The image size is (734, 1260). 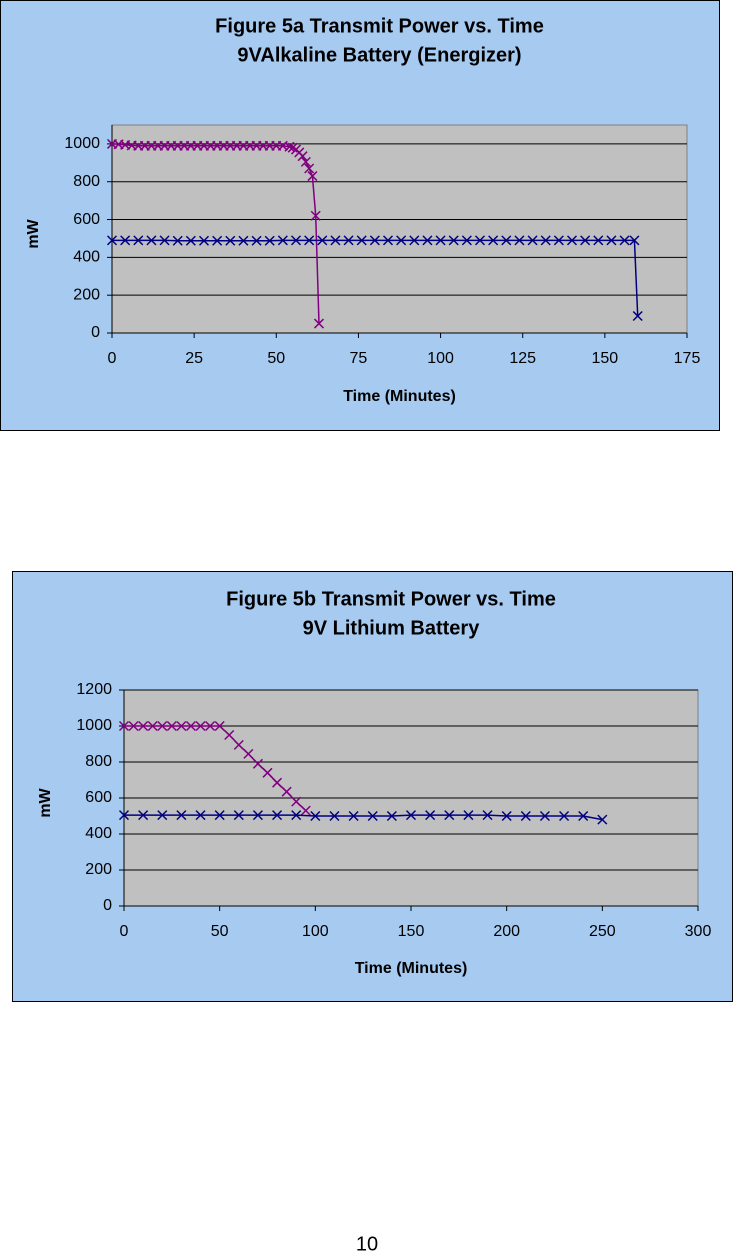 I want to click on chart-title: Figure 5b Transmit Power vs. Time, so click(x=391, y=599).